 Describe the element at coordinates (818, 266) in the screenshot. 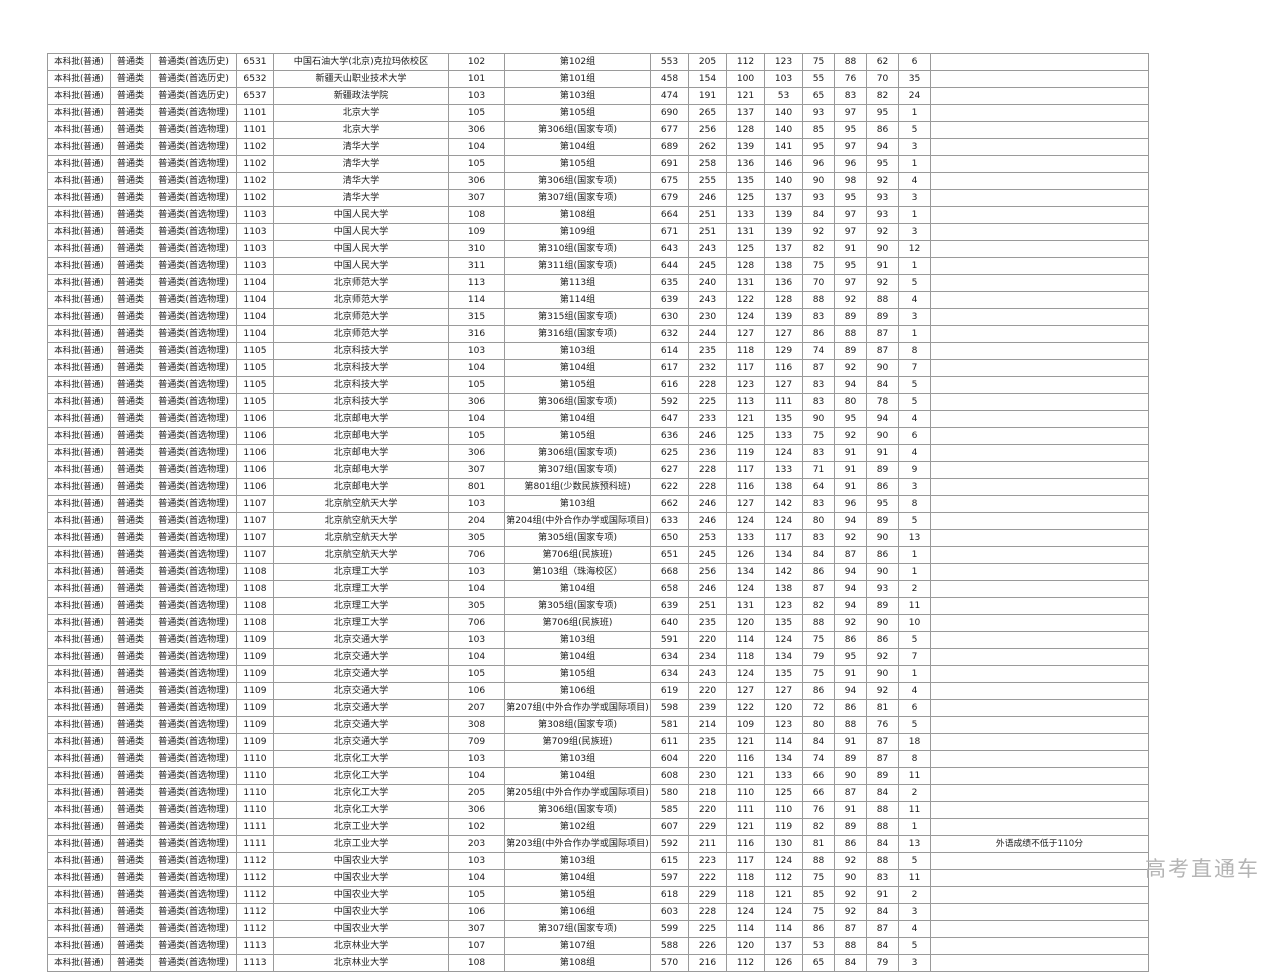

I see `cell-sub1: 75` at that location.